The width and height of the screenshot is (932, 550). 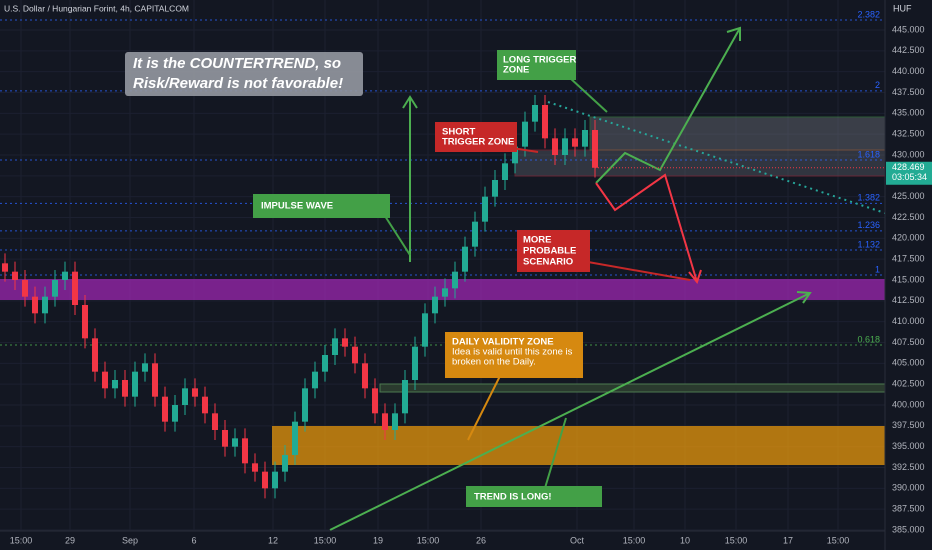 I want to click on y-tick-label: 410.000, so click(x=908, y=321).